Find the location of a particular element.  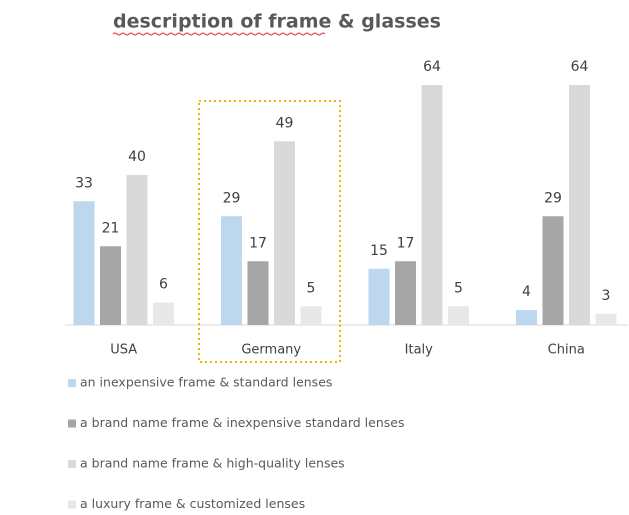

data-label: 33 is located at coordinates (84, 183).